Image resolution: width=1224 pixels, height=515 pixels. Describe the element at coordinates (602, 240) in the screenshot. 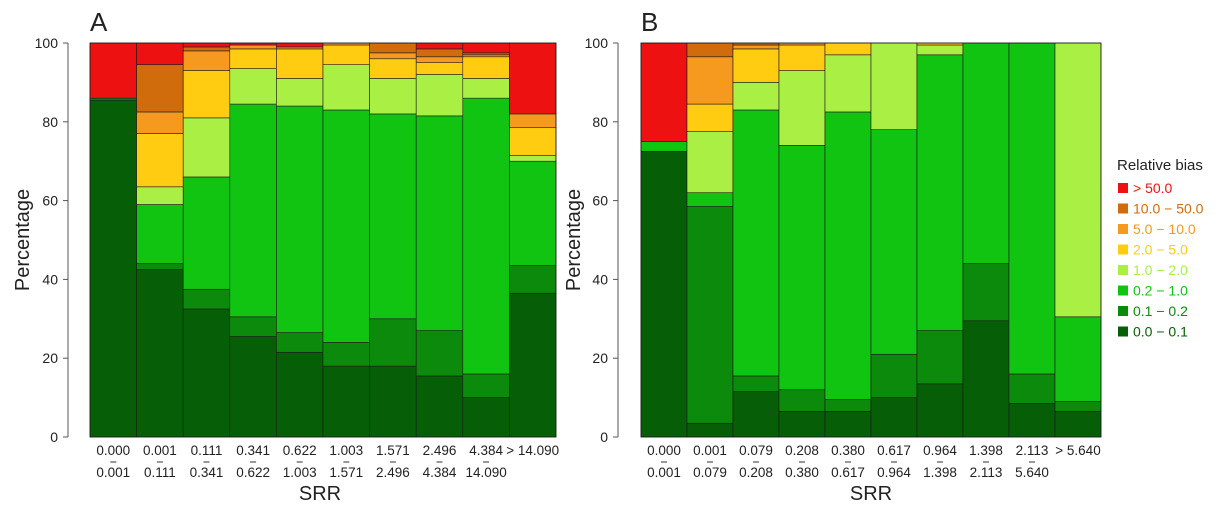

I see `panel-b-y-axis: 0 20 40 60 80 100` at that location.